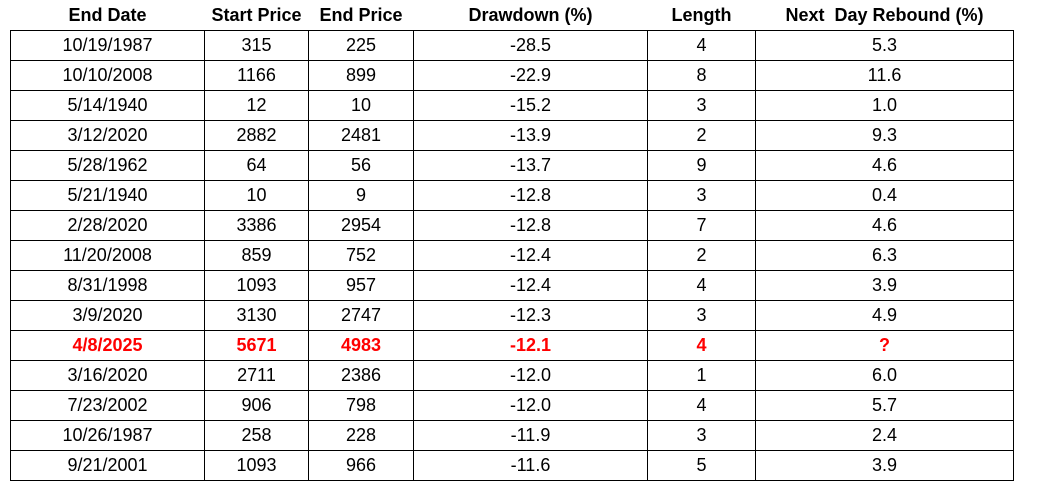 This screenshot has height=502, width=1042. I want to click on cell-drawdown-pct: -22.9, so click(530, 75).